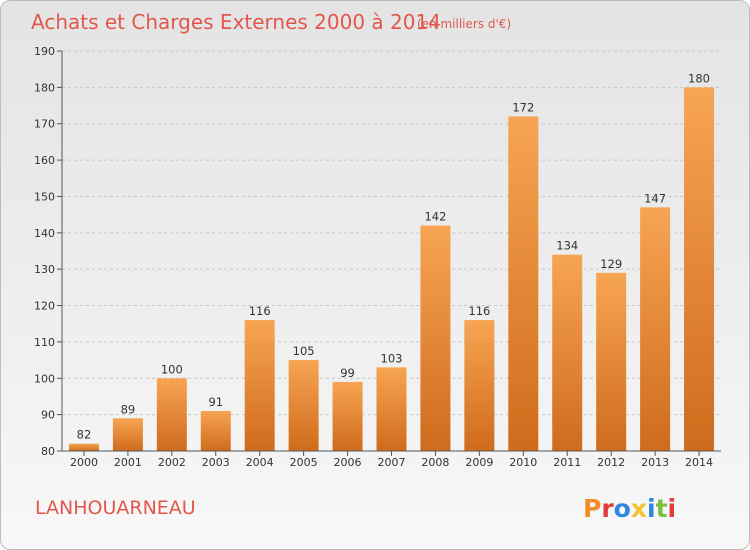  What do you see at coordinates (171, 414) in the screenshot?
I see `bar-2002` at bounding box center [171, 414].